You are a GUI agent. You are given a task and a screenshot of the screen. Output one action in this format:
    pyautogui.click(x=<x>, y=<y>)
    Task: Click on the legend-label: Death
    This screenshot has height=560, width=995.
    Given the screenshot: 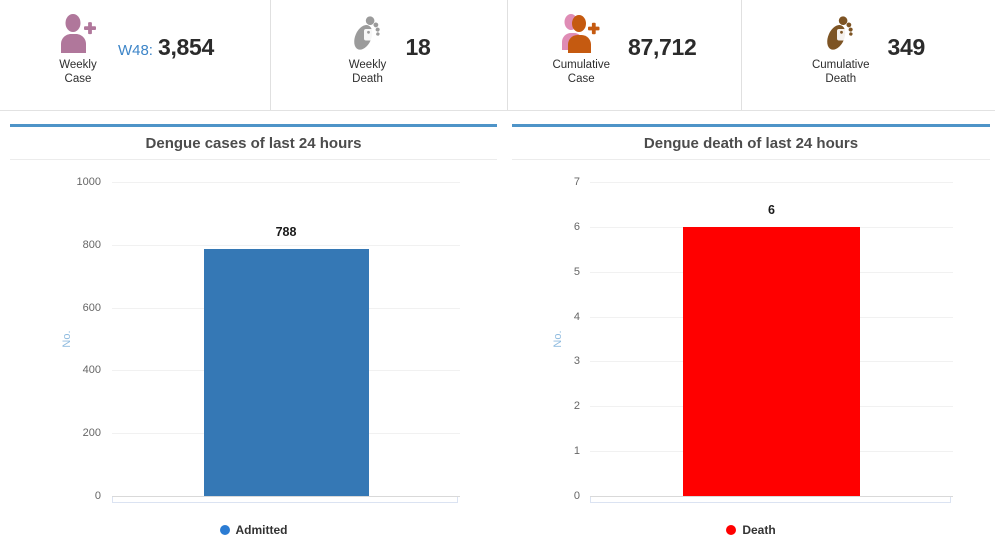 What is the action you would take?
    pyautogui.click(x=759, y=530)
    